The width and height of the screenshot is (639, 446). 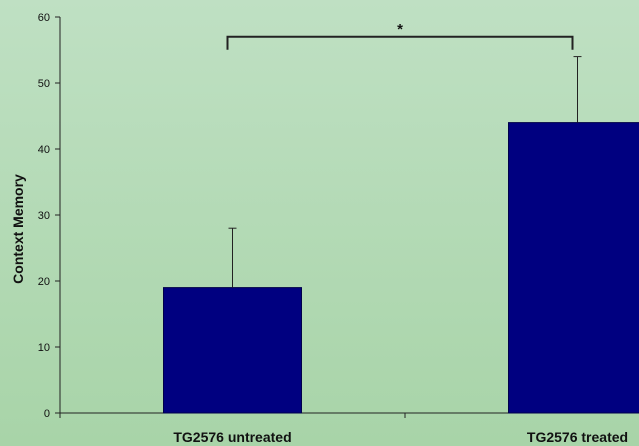 I want to click on y-axis: 0 10 20 30 40 50 60, so click(x=49, y=216).